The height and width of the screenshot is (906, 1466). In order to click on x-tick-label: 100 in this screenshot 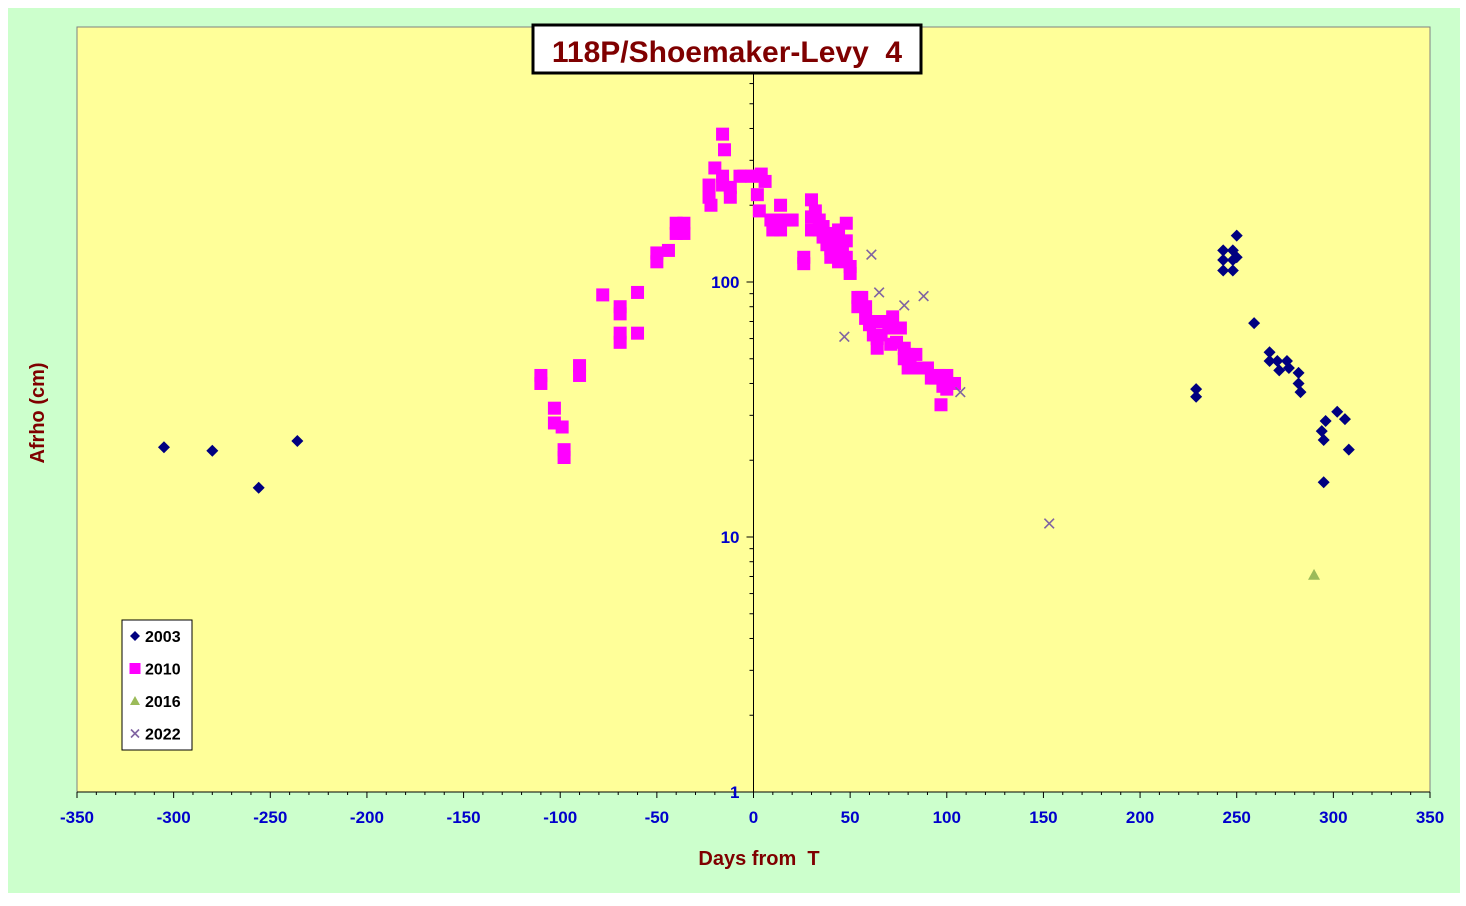, I will do `click(947, 817)`.